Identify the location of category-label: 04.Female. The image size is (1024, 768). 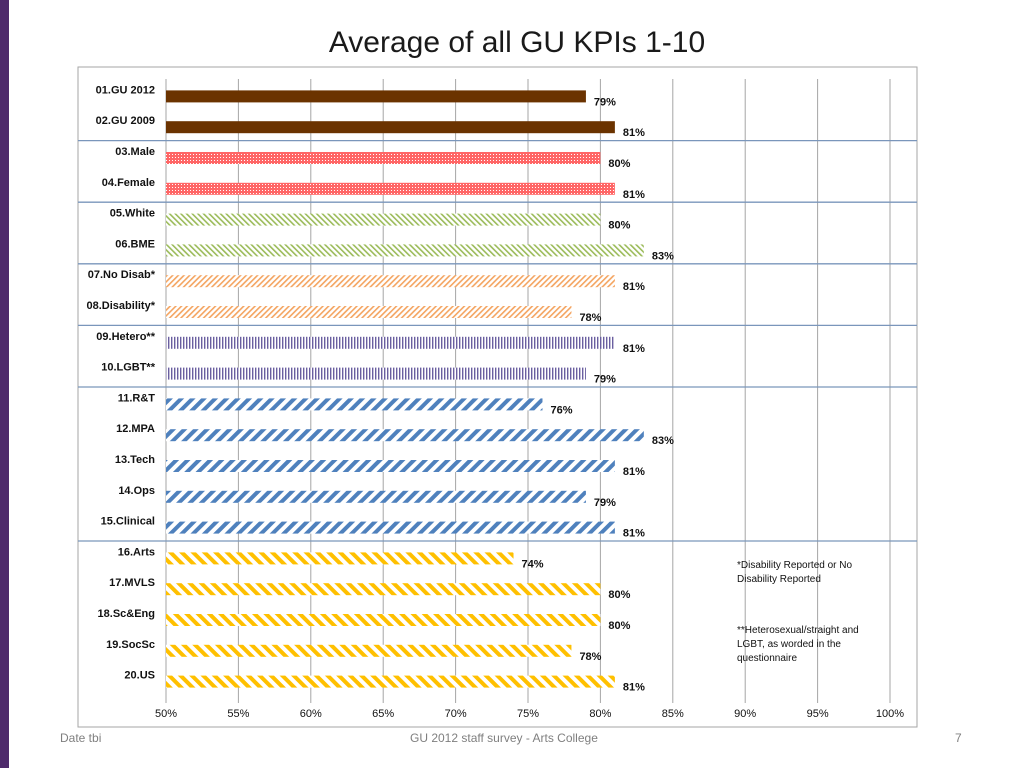
(128, 183).